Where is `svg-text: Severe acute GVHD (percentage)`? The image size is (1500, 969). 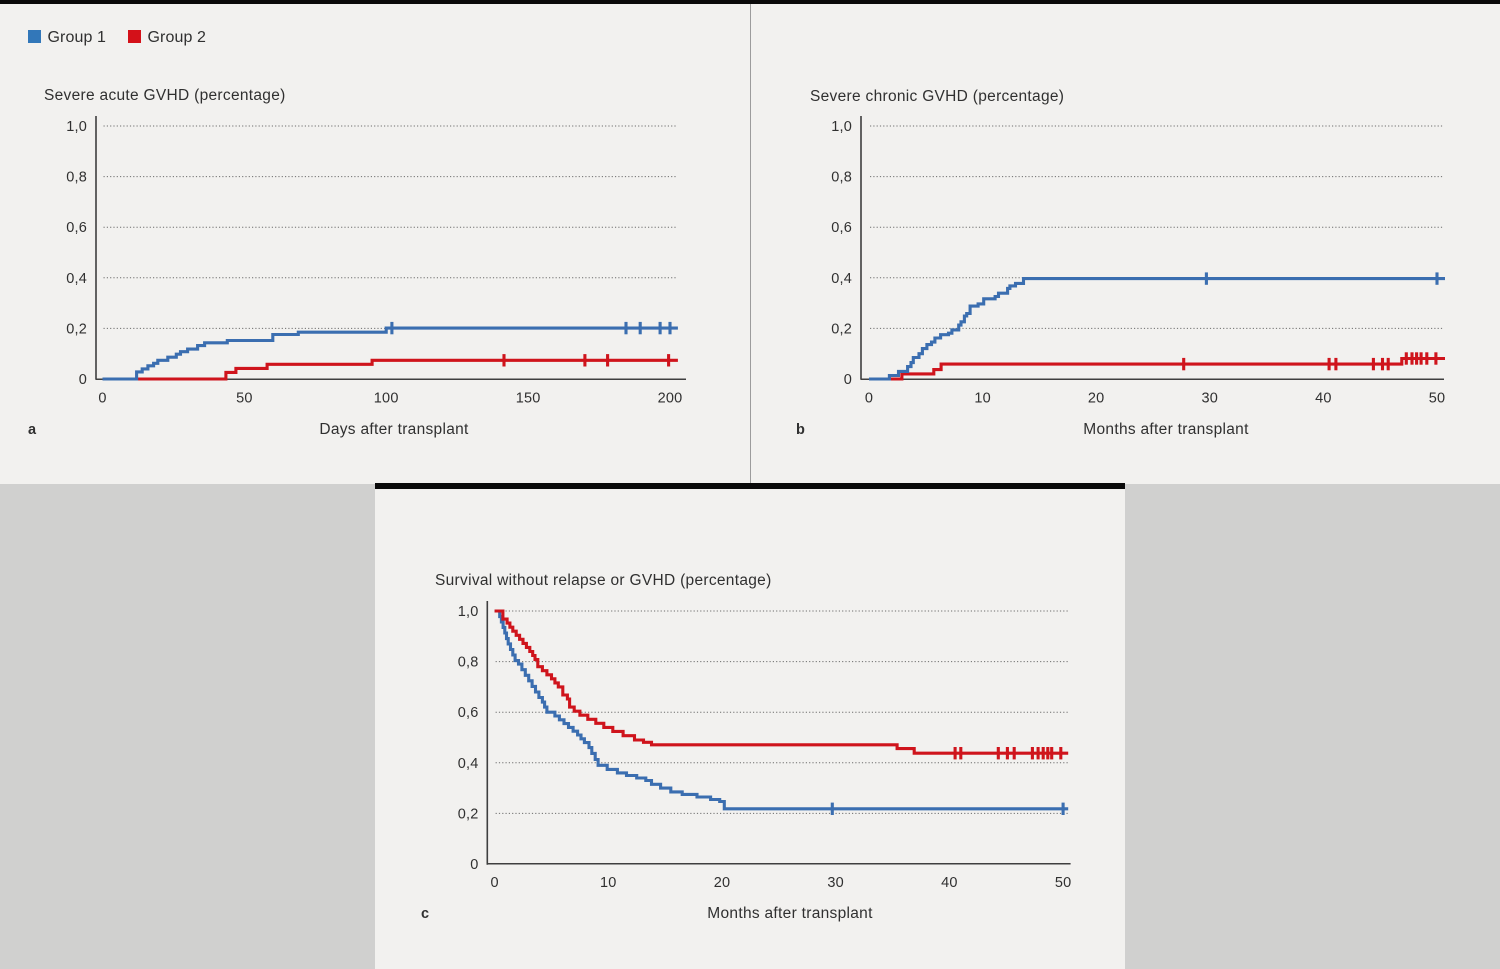 svg-text: Severe acute GVHD (percentage) is located at coordinates (165, 95).